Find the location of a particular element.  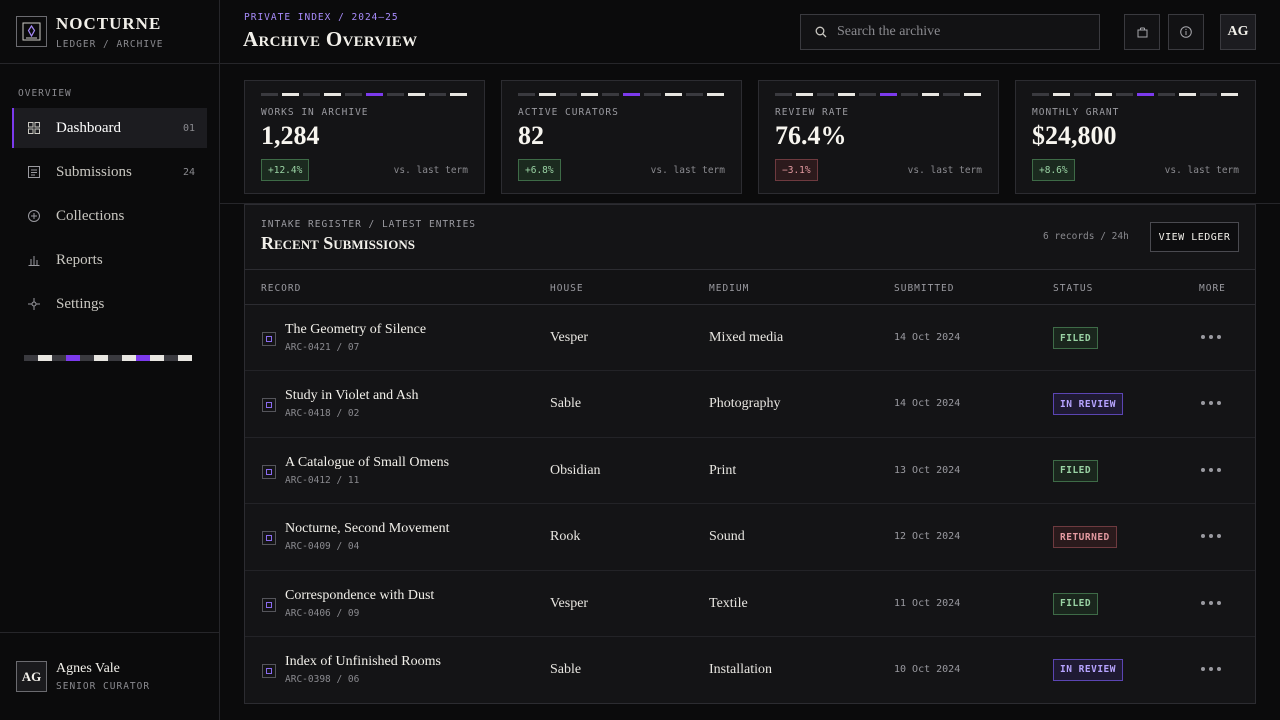

search-input is located at coordinates (957, 32).